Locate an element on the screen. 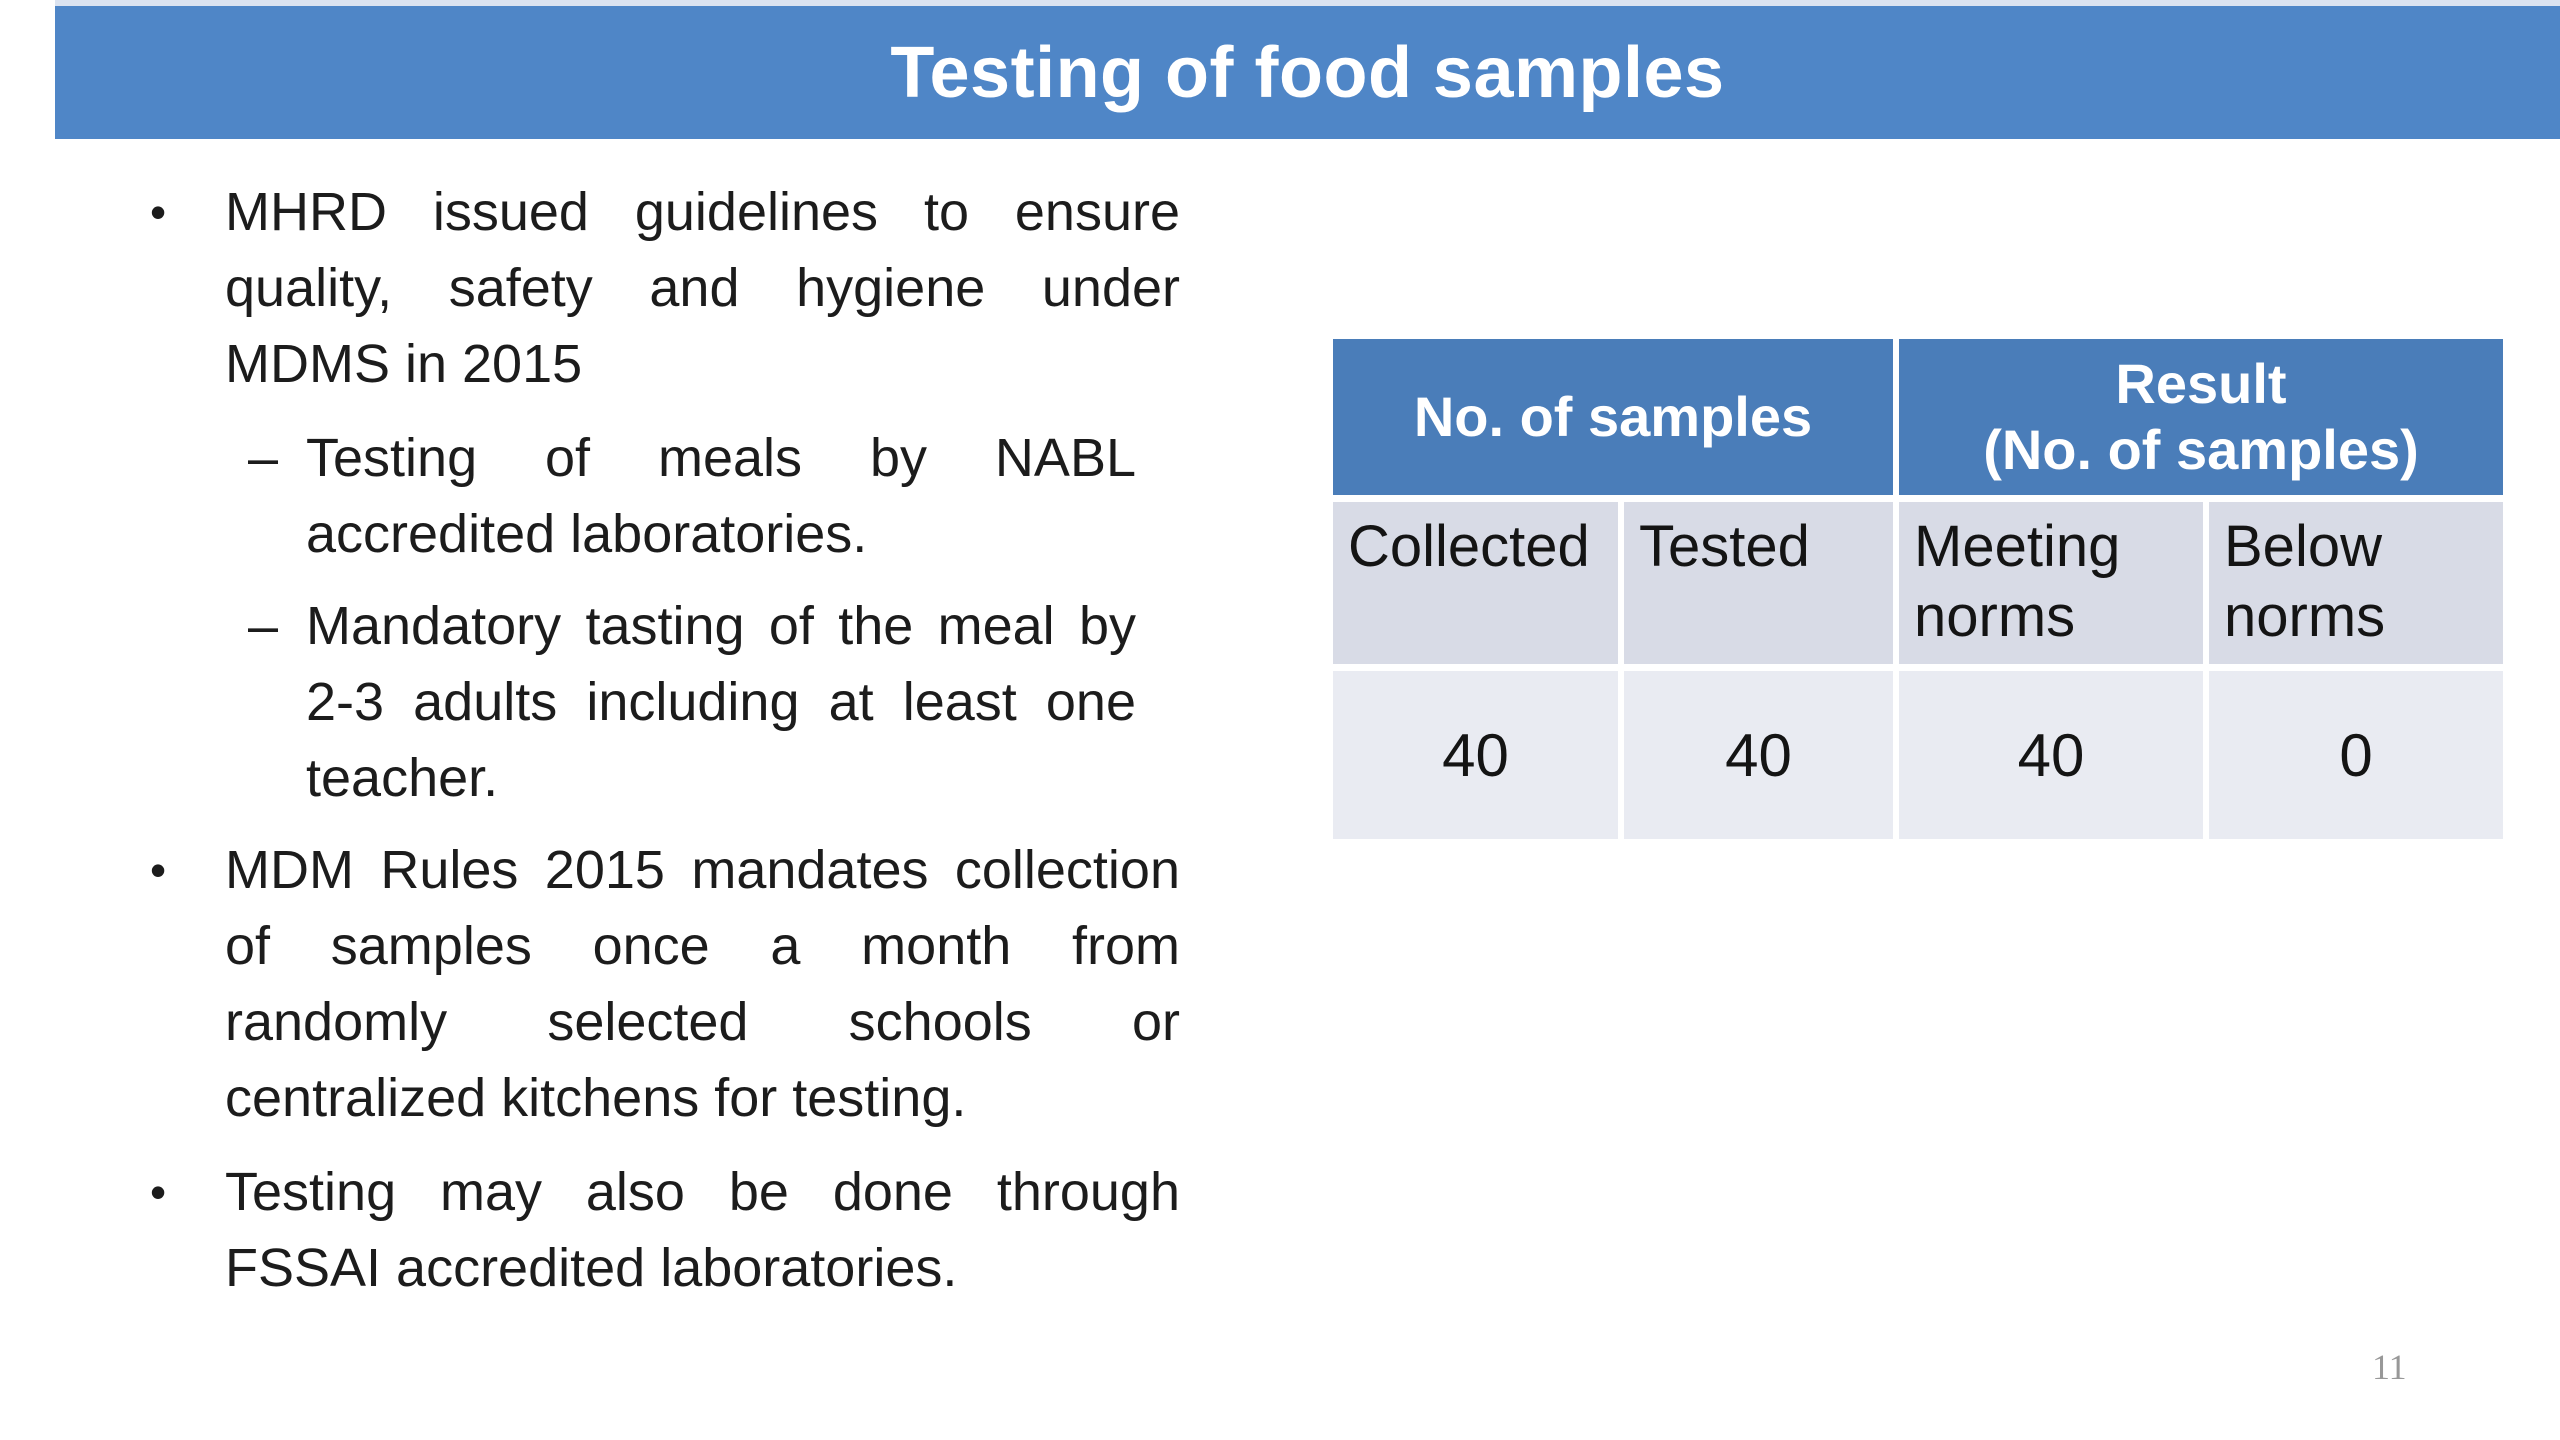 This screenshot has height=1440, width=2560. top-strip is located at coordinates (1307, 3).